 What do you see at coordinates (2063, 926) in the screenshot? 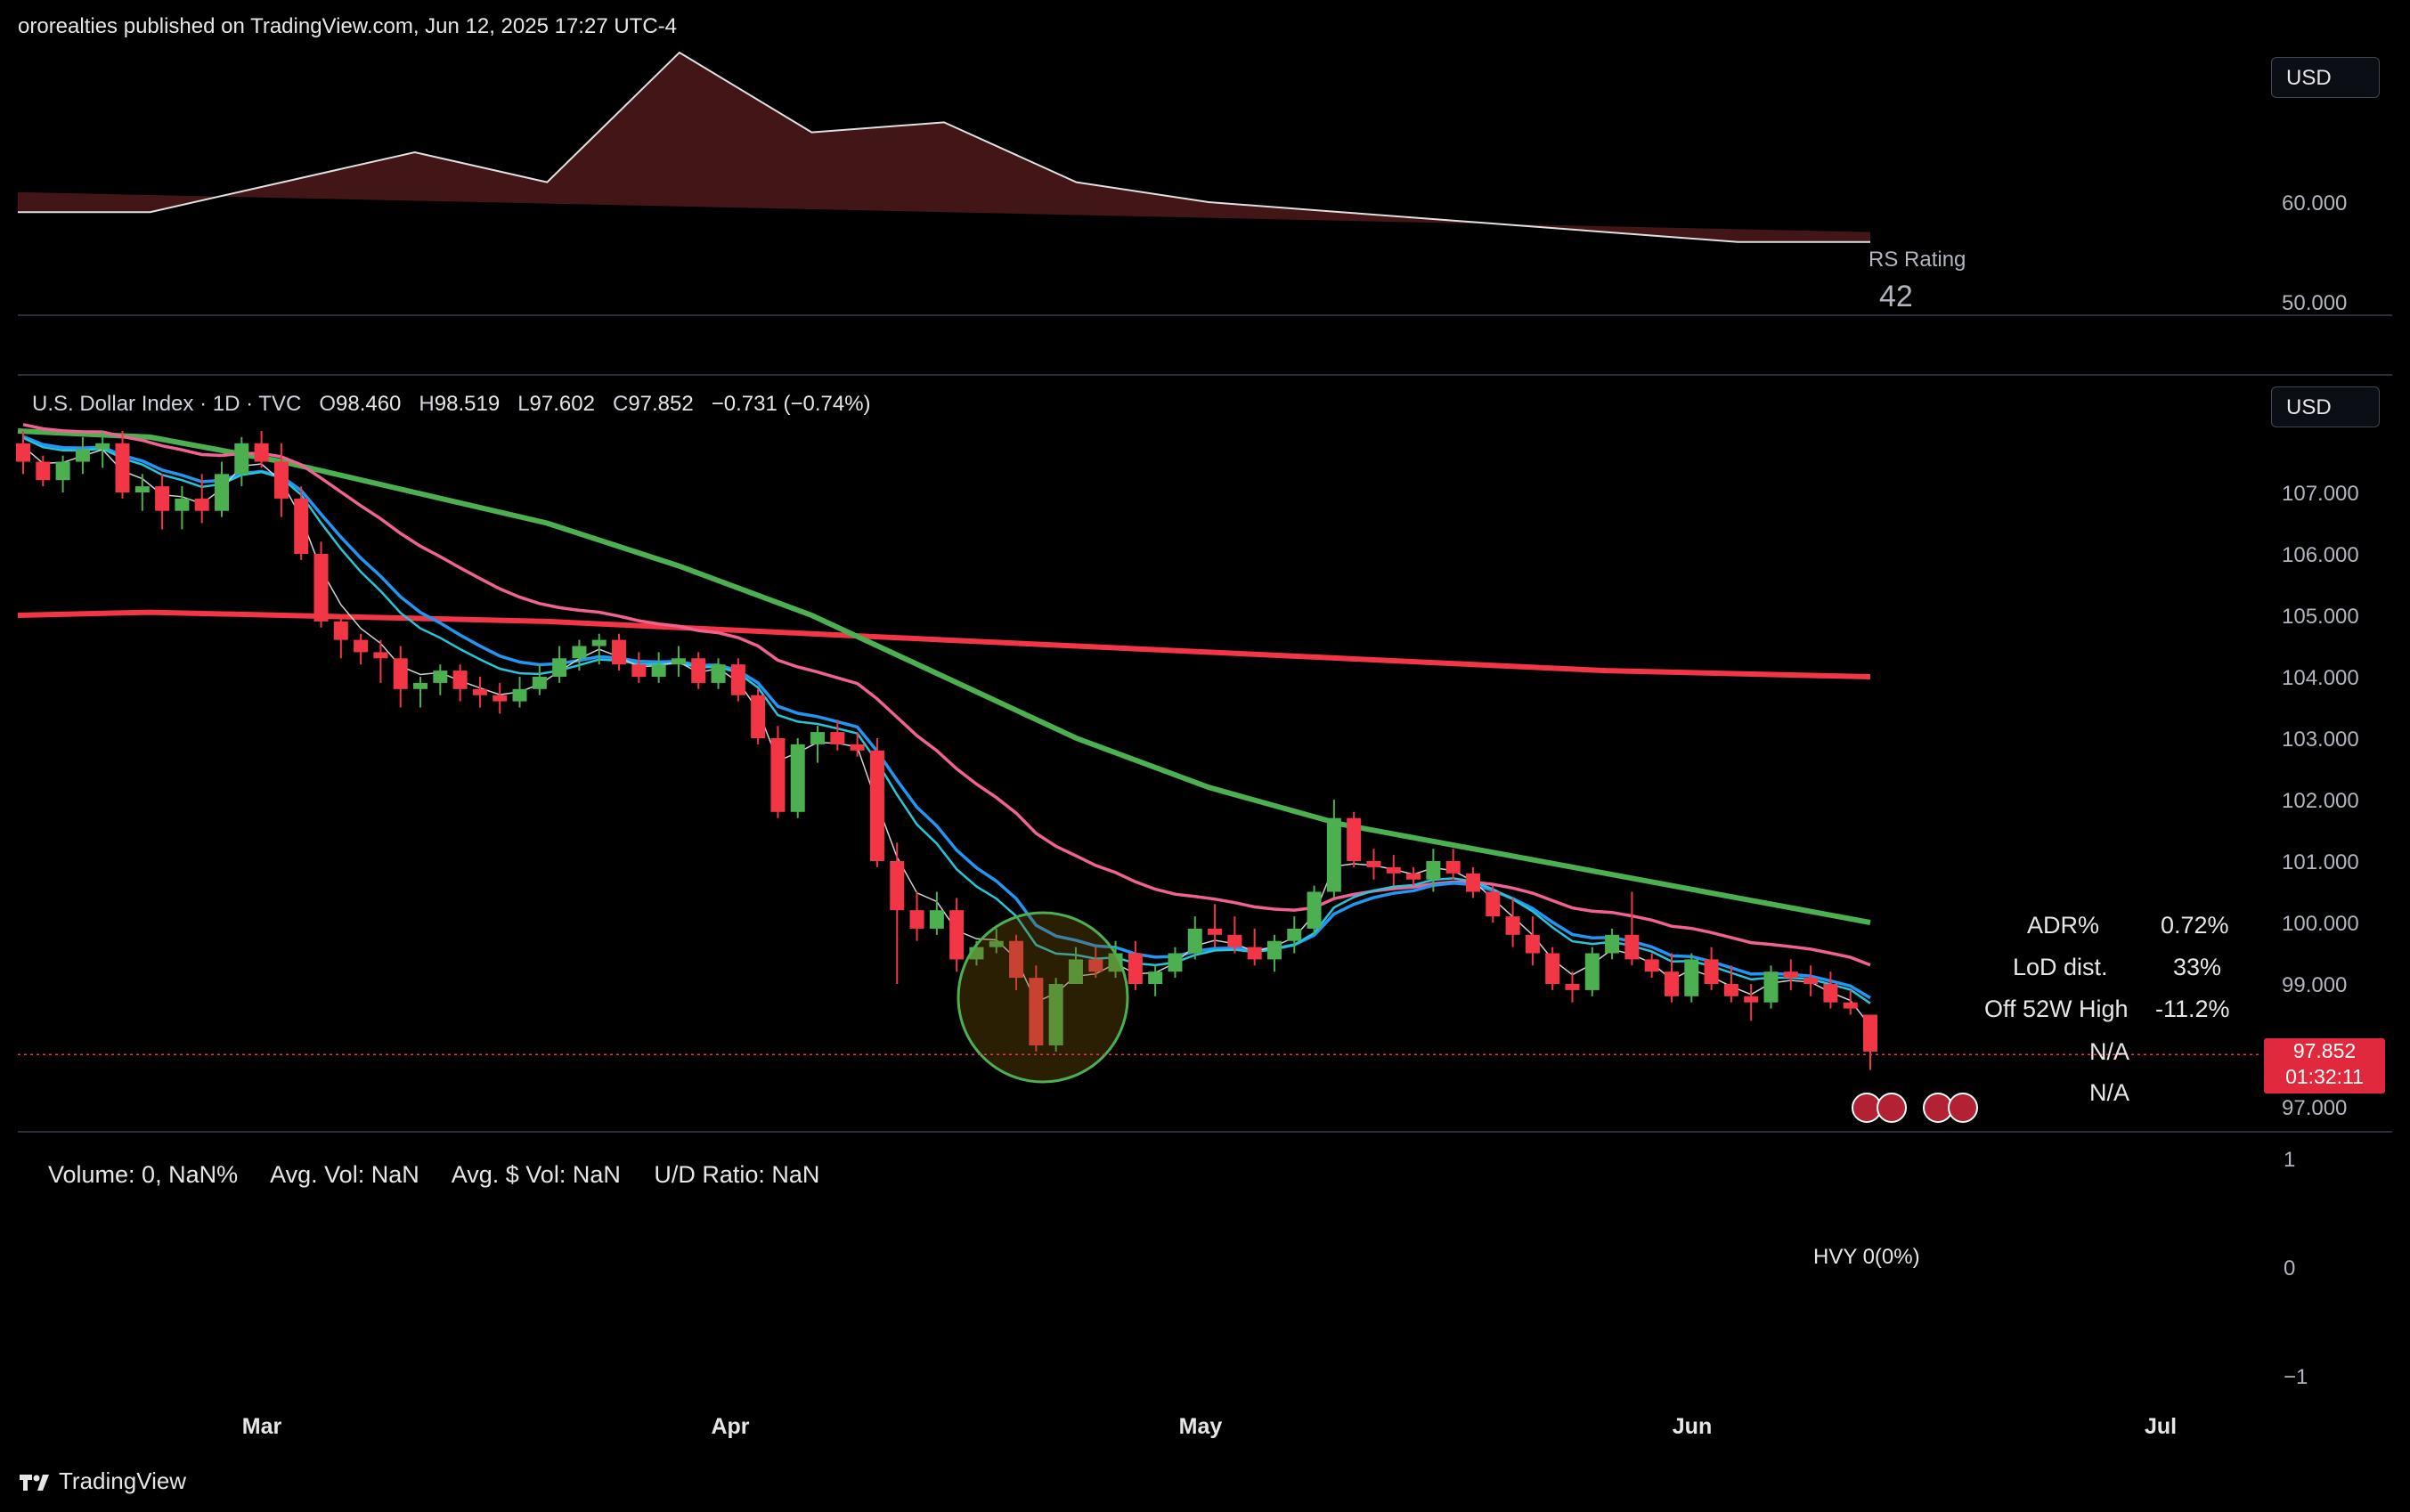
I see `adr-label: ADR%` at bounding box center [2063, 926].